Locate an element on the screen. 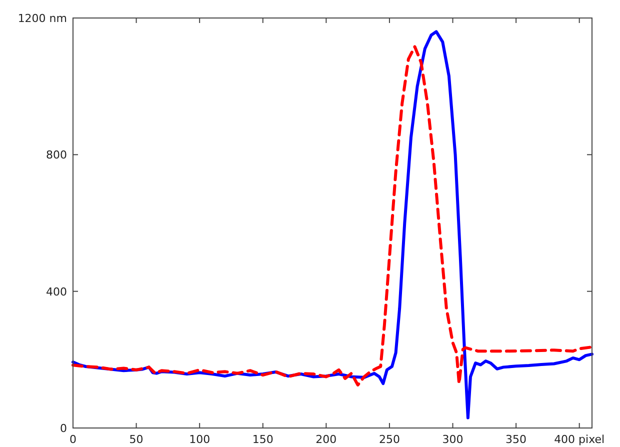  y-tick-label: 1200 nm is located at coordinates (42, 18).